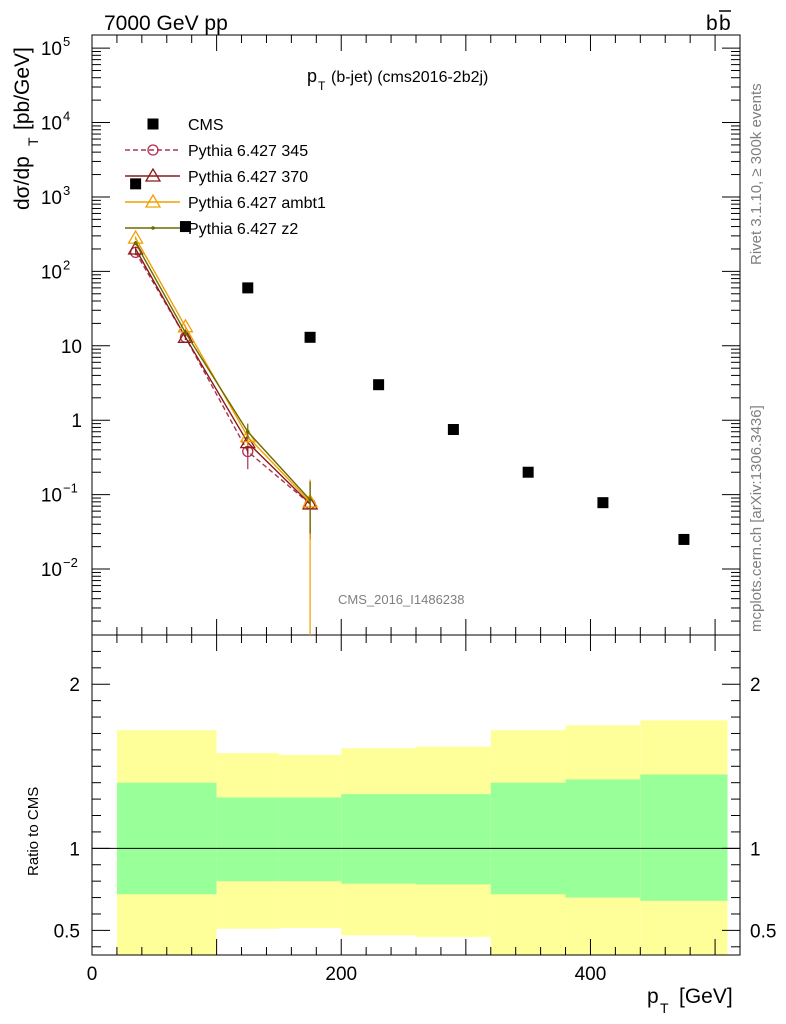 The image size is (786, 1024). Describe the element at coordinates (312, 76) in the screenshot. I see `plot-title-main: p` at that location.